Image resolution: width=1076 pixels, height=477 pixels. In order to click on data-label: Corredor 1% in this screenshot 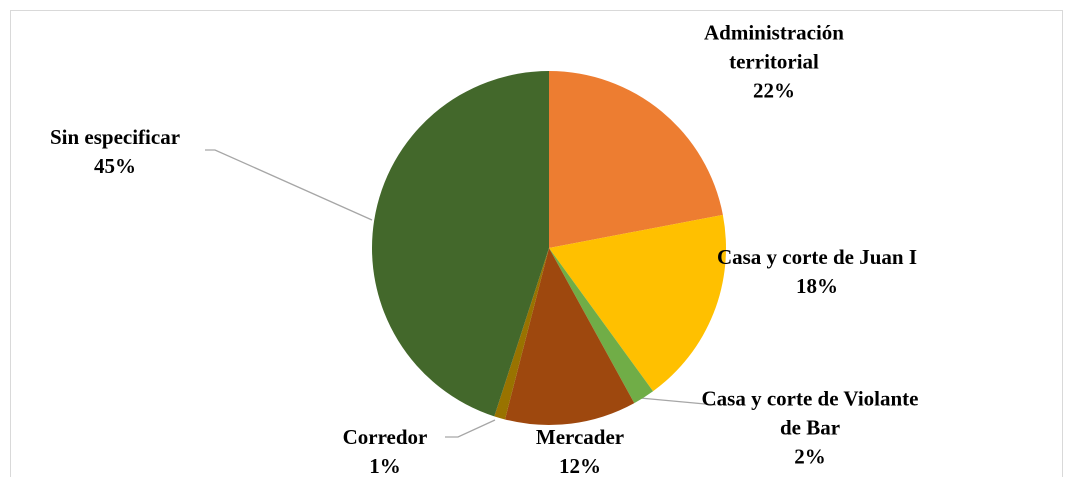, I will do `click(385, 450)`.